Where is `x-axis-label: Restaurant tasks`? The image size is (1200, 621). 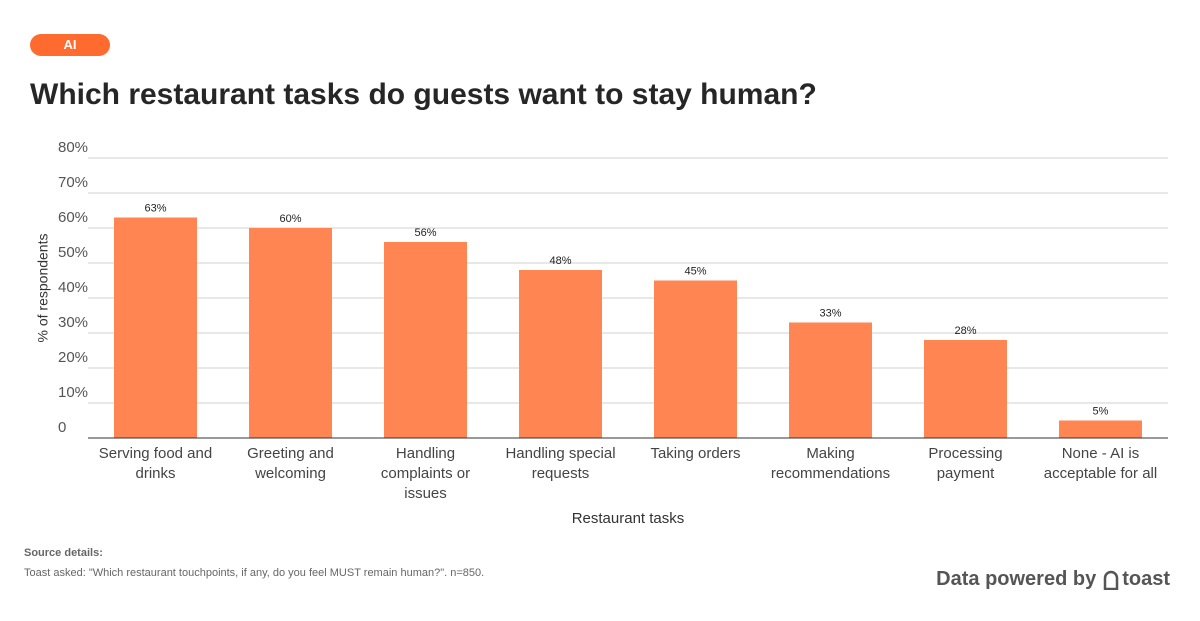
x-axis-label: Restaurant tasks is located at coordinates (628, 518).